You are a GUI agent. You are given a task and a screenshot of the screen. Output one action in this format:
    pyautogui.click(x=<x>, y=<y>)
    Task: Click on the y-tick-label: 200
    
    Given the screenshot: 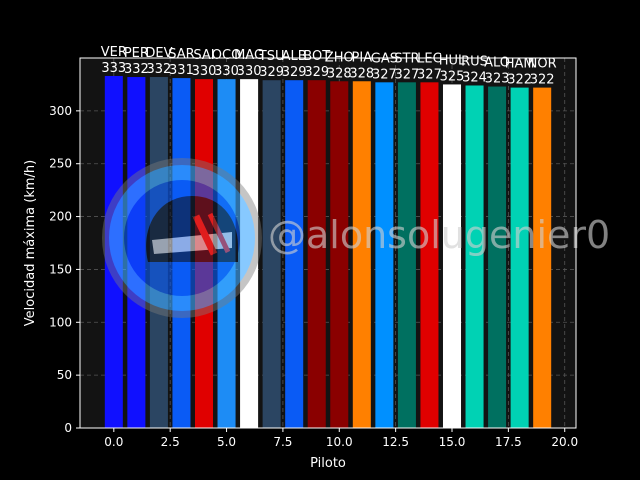 What is the action you would take?
    pyautogui.click(x=60, y=217)
    